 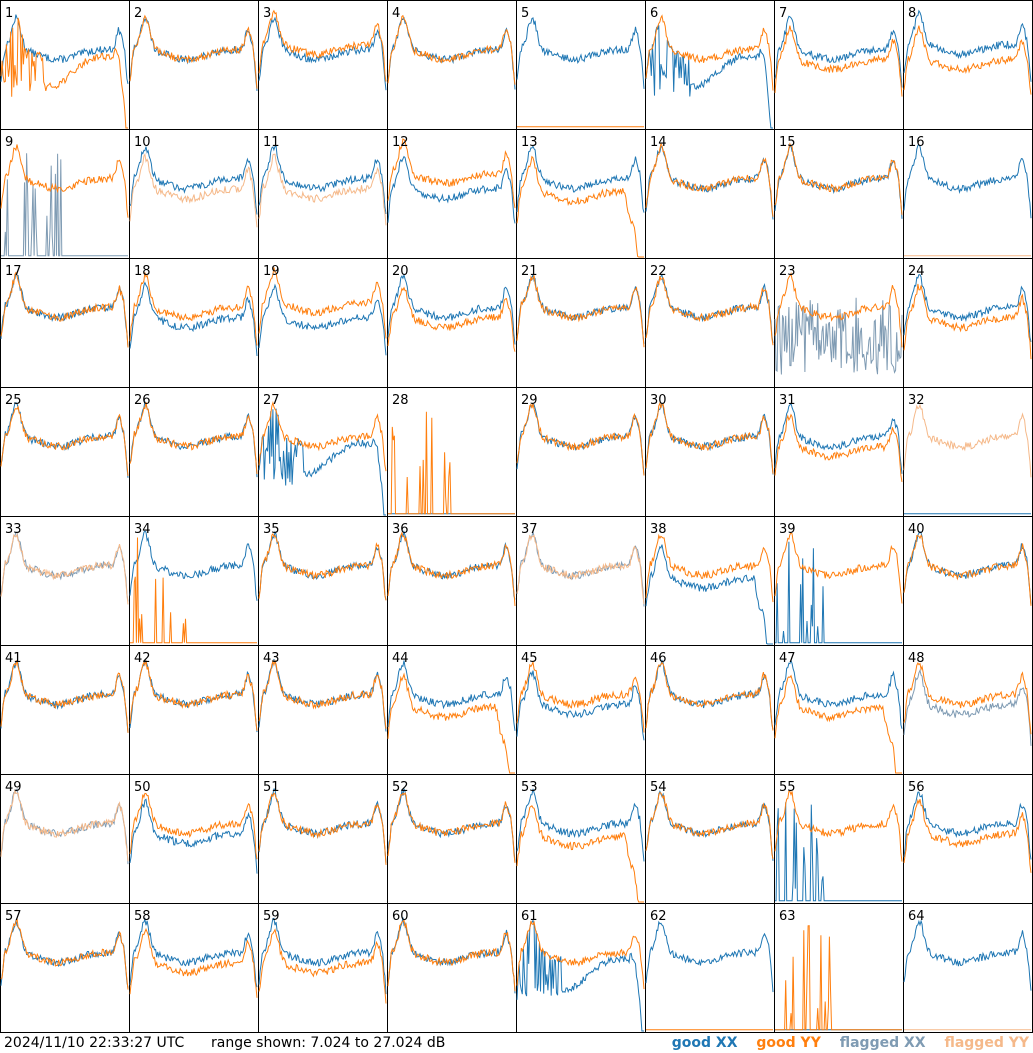 What do you see at coordinates (658, 658) in the screenshot?
I see `panel-label: 46` at bounding box center [658, 658].